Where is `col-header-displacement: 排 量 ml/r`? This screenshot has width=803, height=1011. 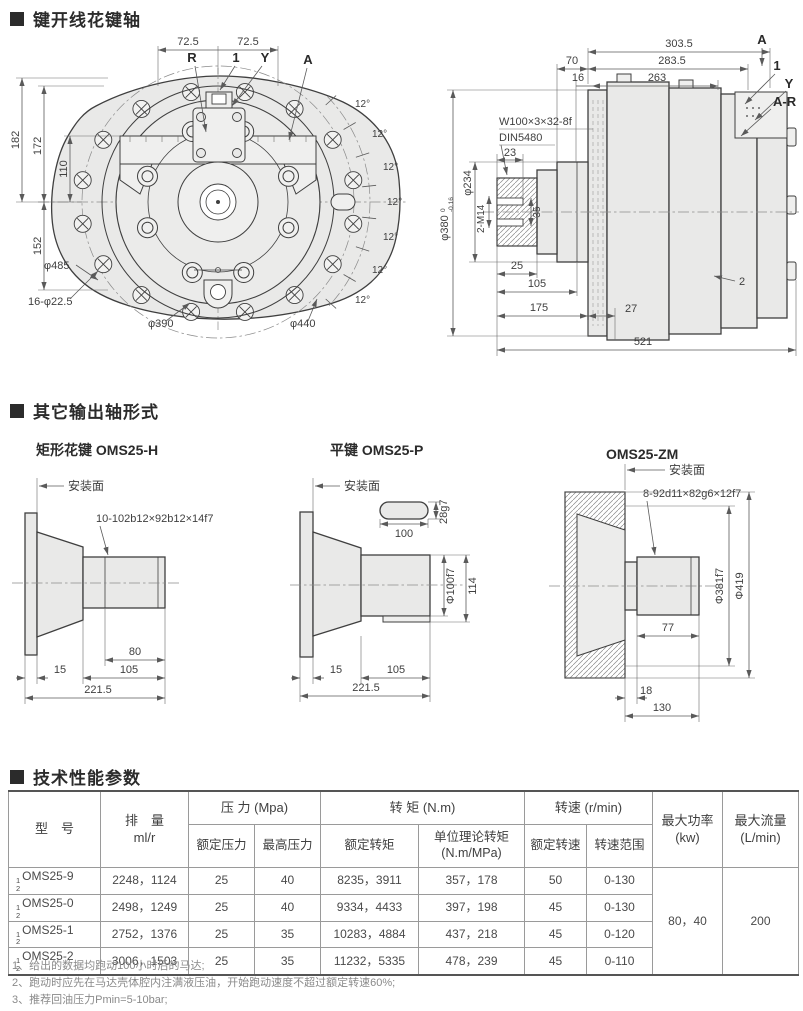
col-header-displacement: 排 量 ml/r is located at coordinates (144, 829).